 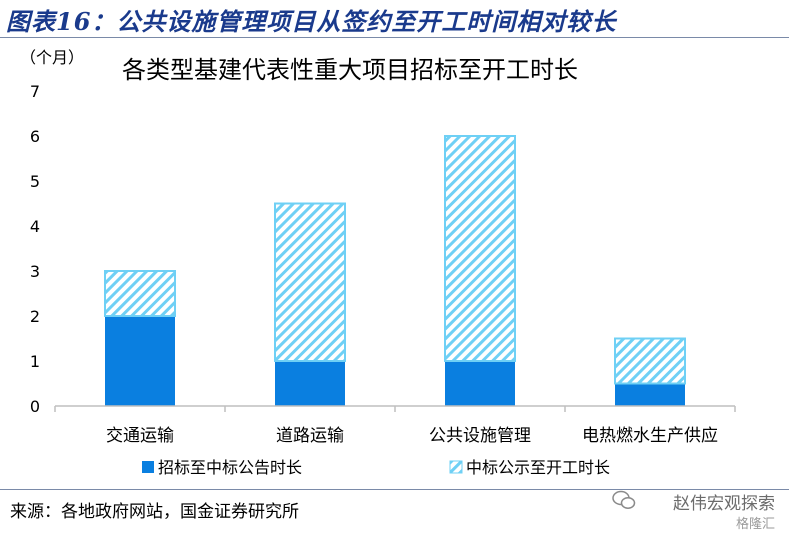 What do you see at coordinates (394, 37) in the screenshot?
I see `title-rule` at bounding box center [394, 37].